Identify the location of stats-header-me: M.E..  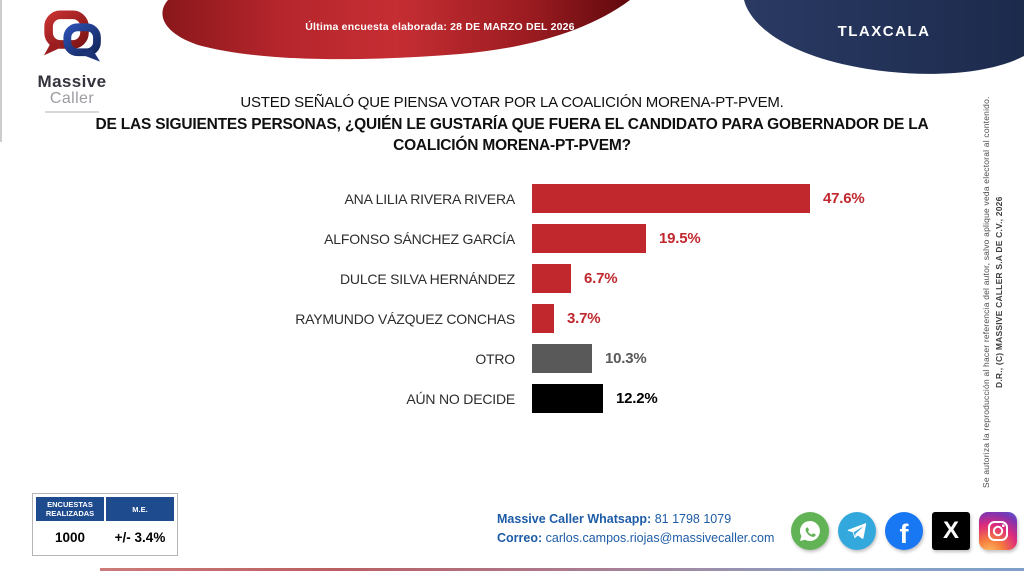
(140, 509).